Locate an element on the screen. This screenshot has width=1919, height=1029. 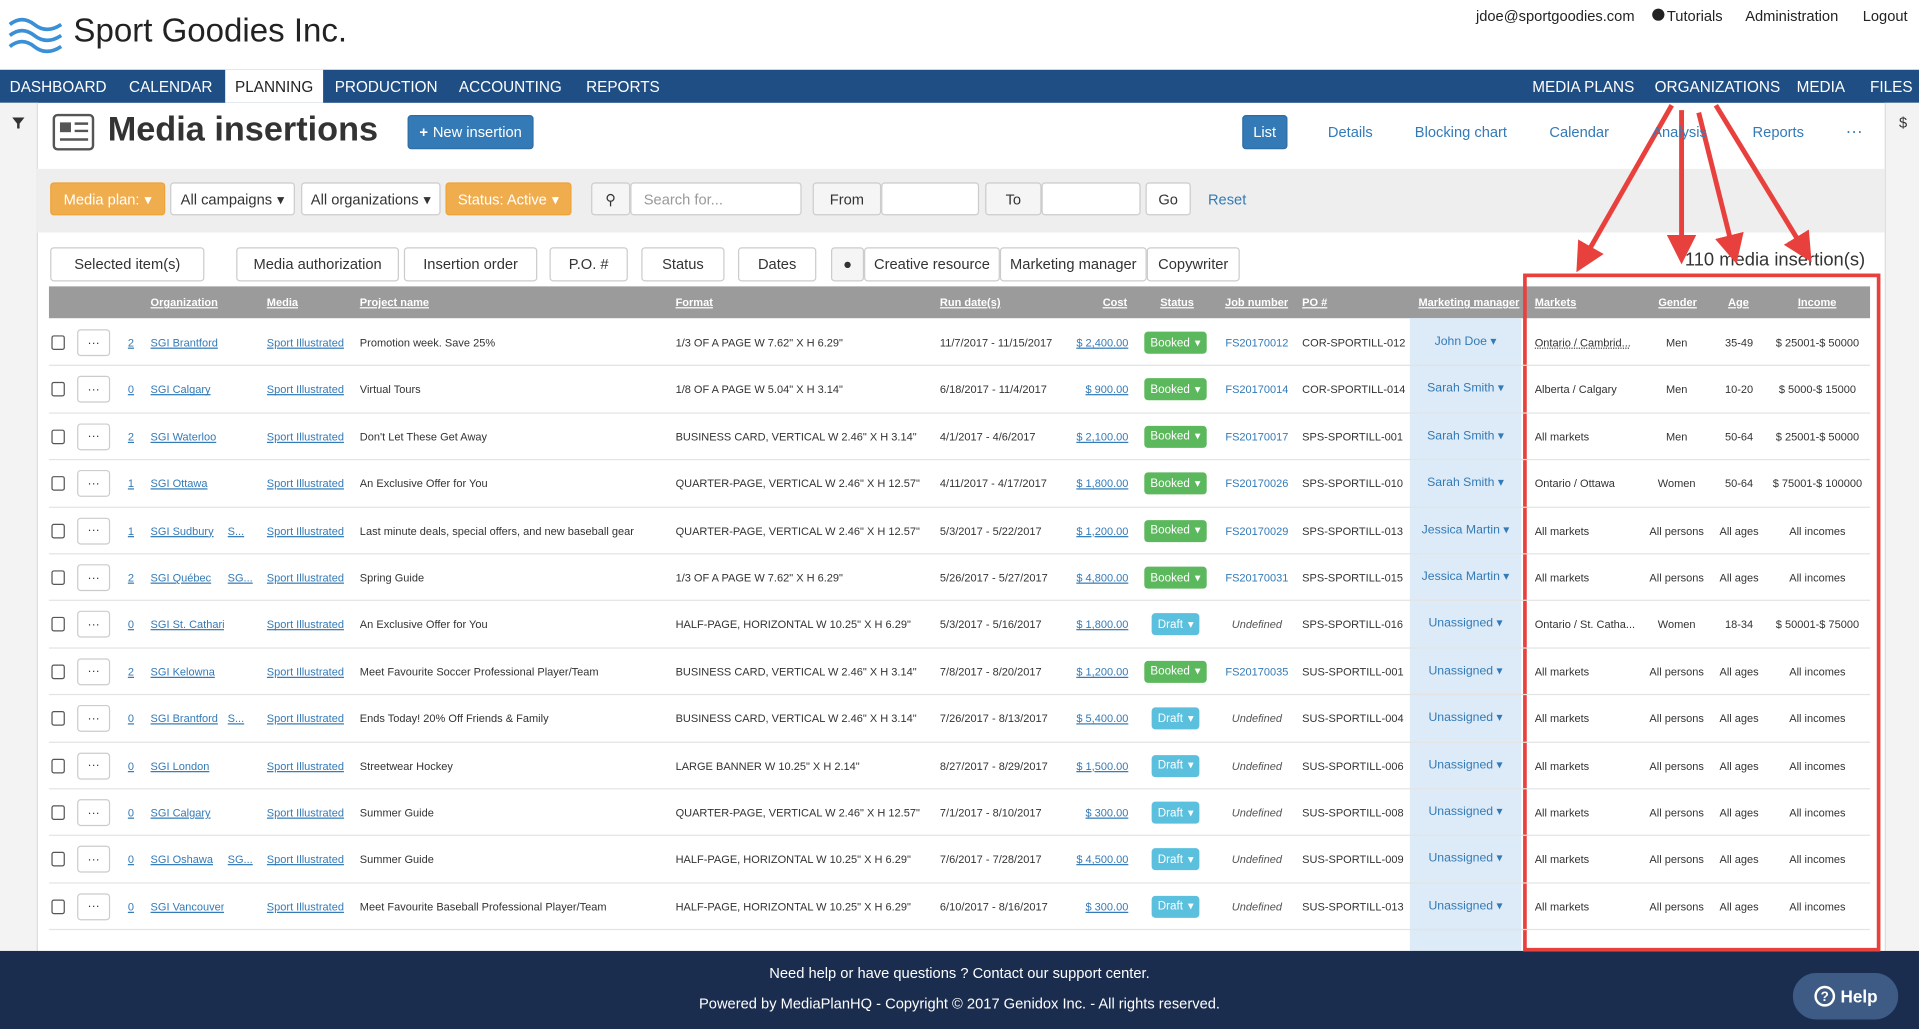
organization: SGI Kelowna is located at coordinates (187, 671).